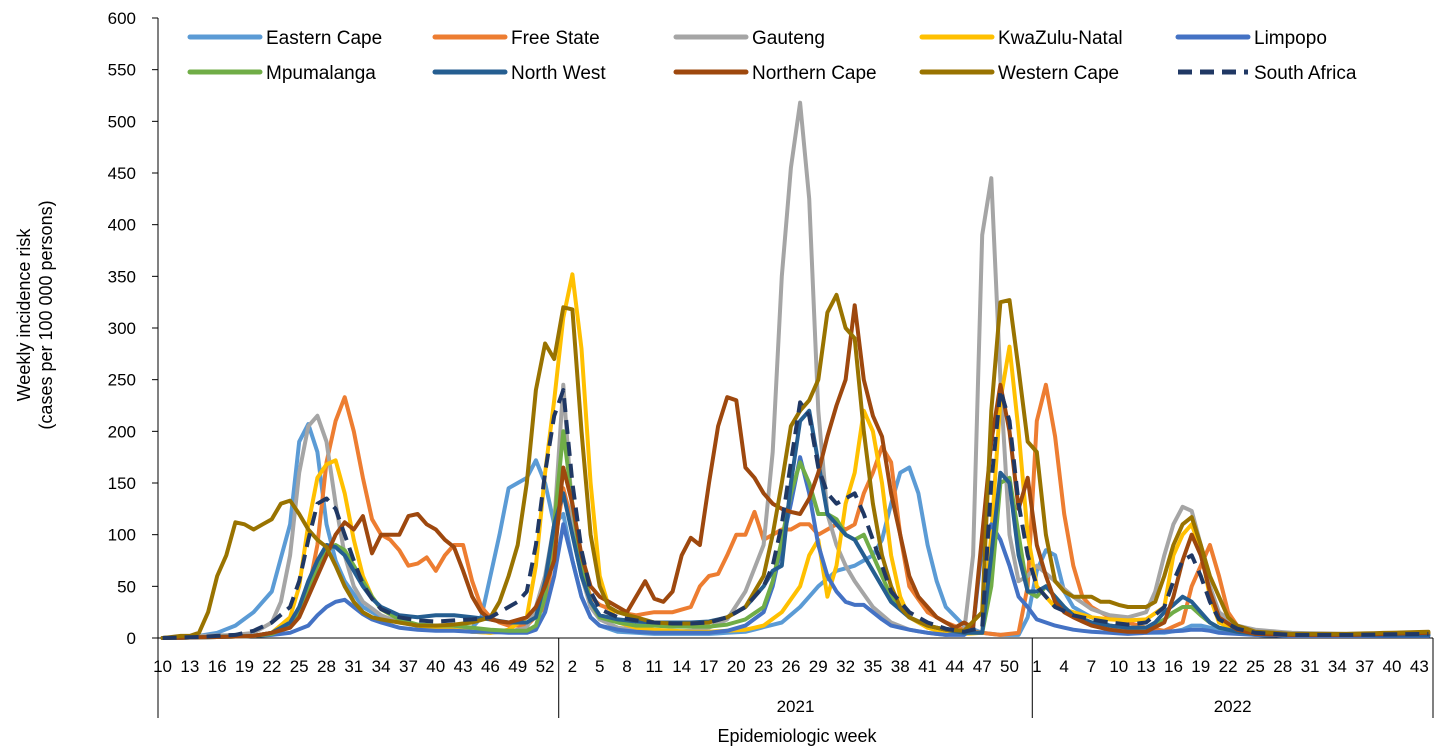 The height and width of the screenshot is (756, 1438). I want to click on x-axis-title: Epidemiologic week, so click(797, 736).